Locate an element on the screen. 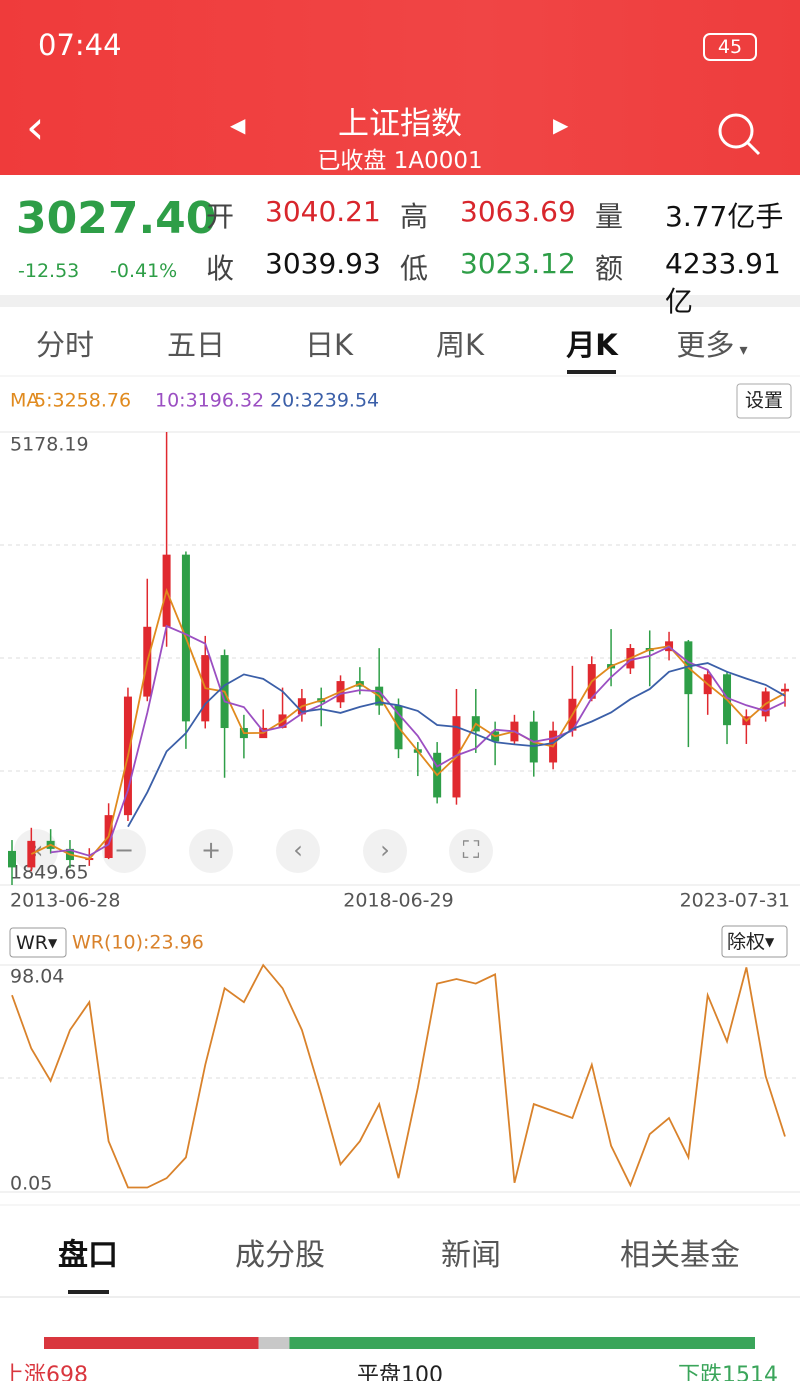 The height and width of the screenshot is (1381, 800). field-value: 4233.91亿 is located at coordinates (723, 282).